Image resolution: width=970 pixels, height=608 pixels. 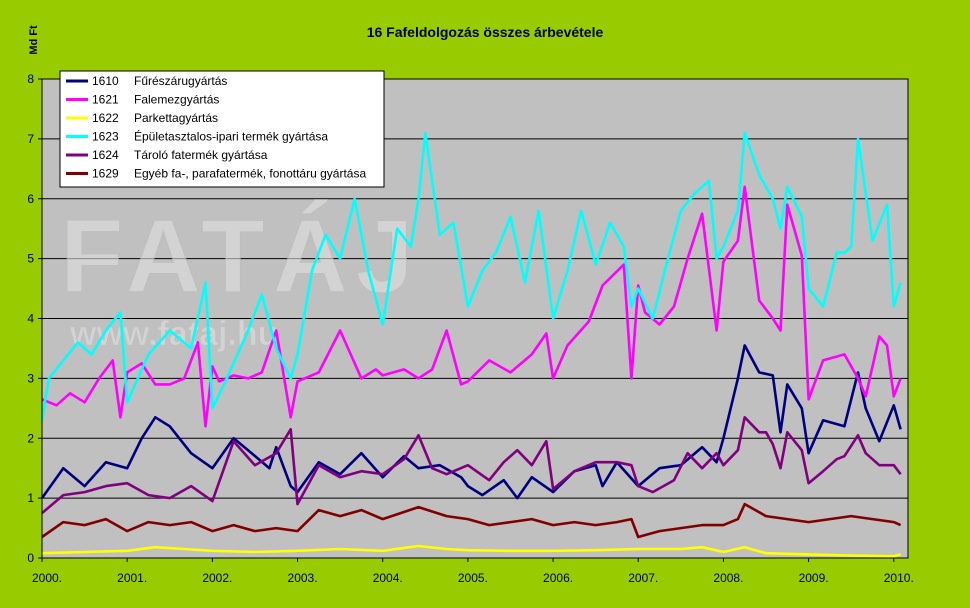 What do you see at coordinates (30, 199) in the screenshot?
I see `y-tick-label: 6` at bounding box center [30, 199].